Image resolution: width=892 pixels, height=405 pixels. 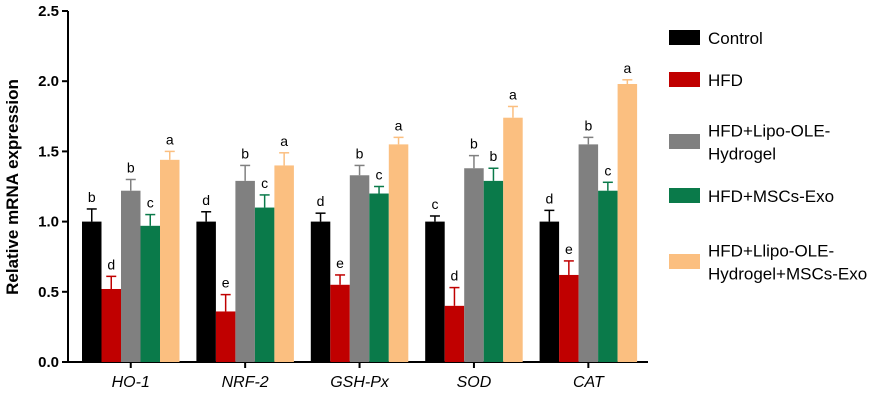 What do you see at coordinates (48, 11) in the screenshot?
I see `y-tick-label: 2.5` at bounding box center [48, 11].